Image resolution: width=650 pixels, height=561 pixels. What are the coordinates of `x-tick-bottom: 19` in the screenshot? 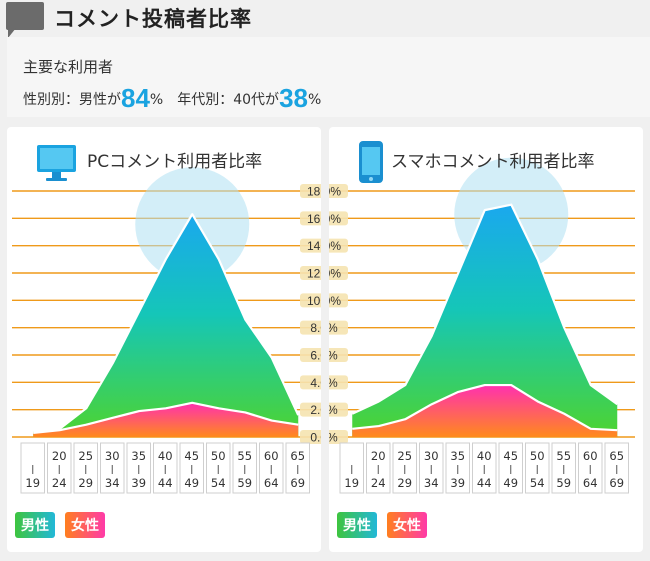 It's located at (351, 483).